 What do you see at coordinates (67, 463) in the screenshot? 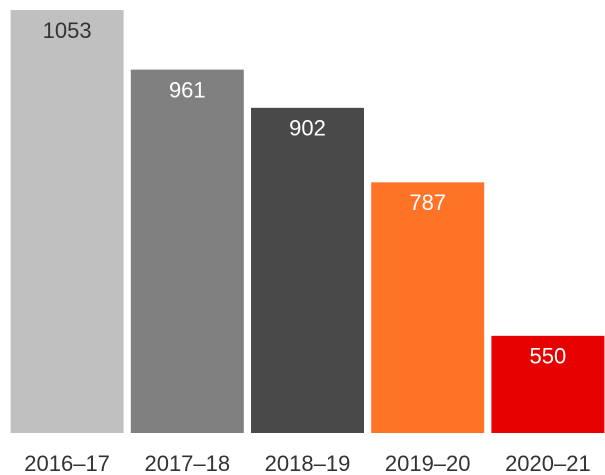
I see `x-tick-label: 2016–17` at bounding box center [67, 463].